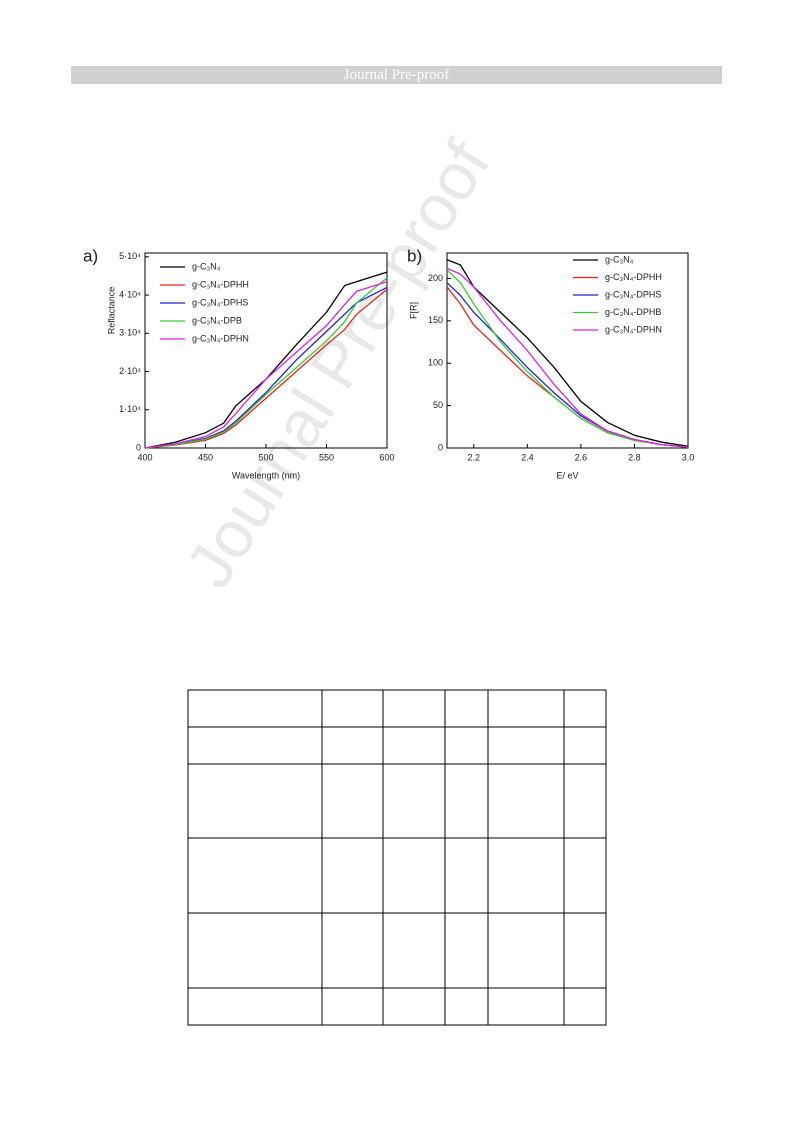  I want to click on x-tick-label: 2.6, so click(581, 457).